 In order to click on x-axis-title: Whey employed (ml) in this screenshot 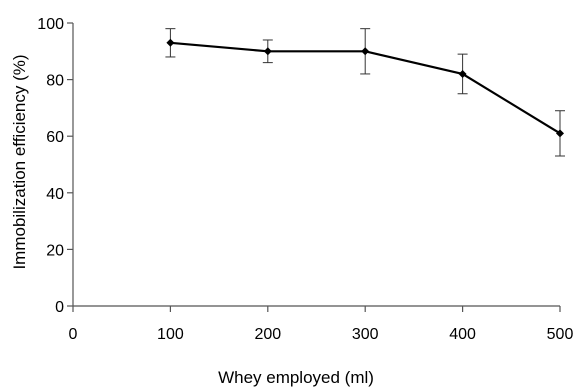, I will do `click(296, 377)`.